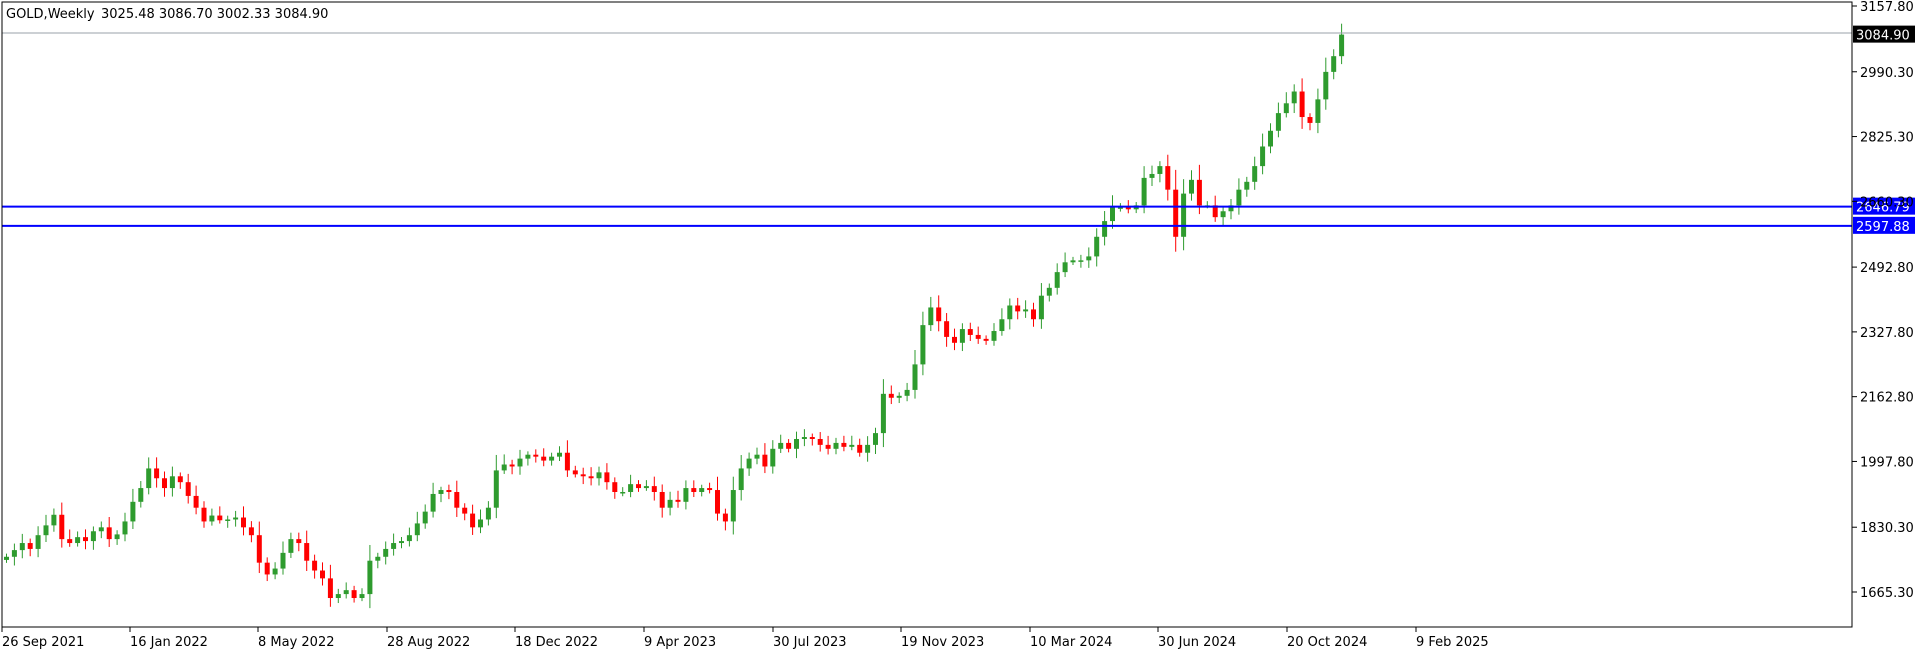 The image size is (1916, 657). I want to click on y-tick-label: 2990.30, so click(1887, 73).